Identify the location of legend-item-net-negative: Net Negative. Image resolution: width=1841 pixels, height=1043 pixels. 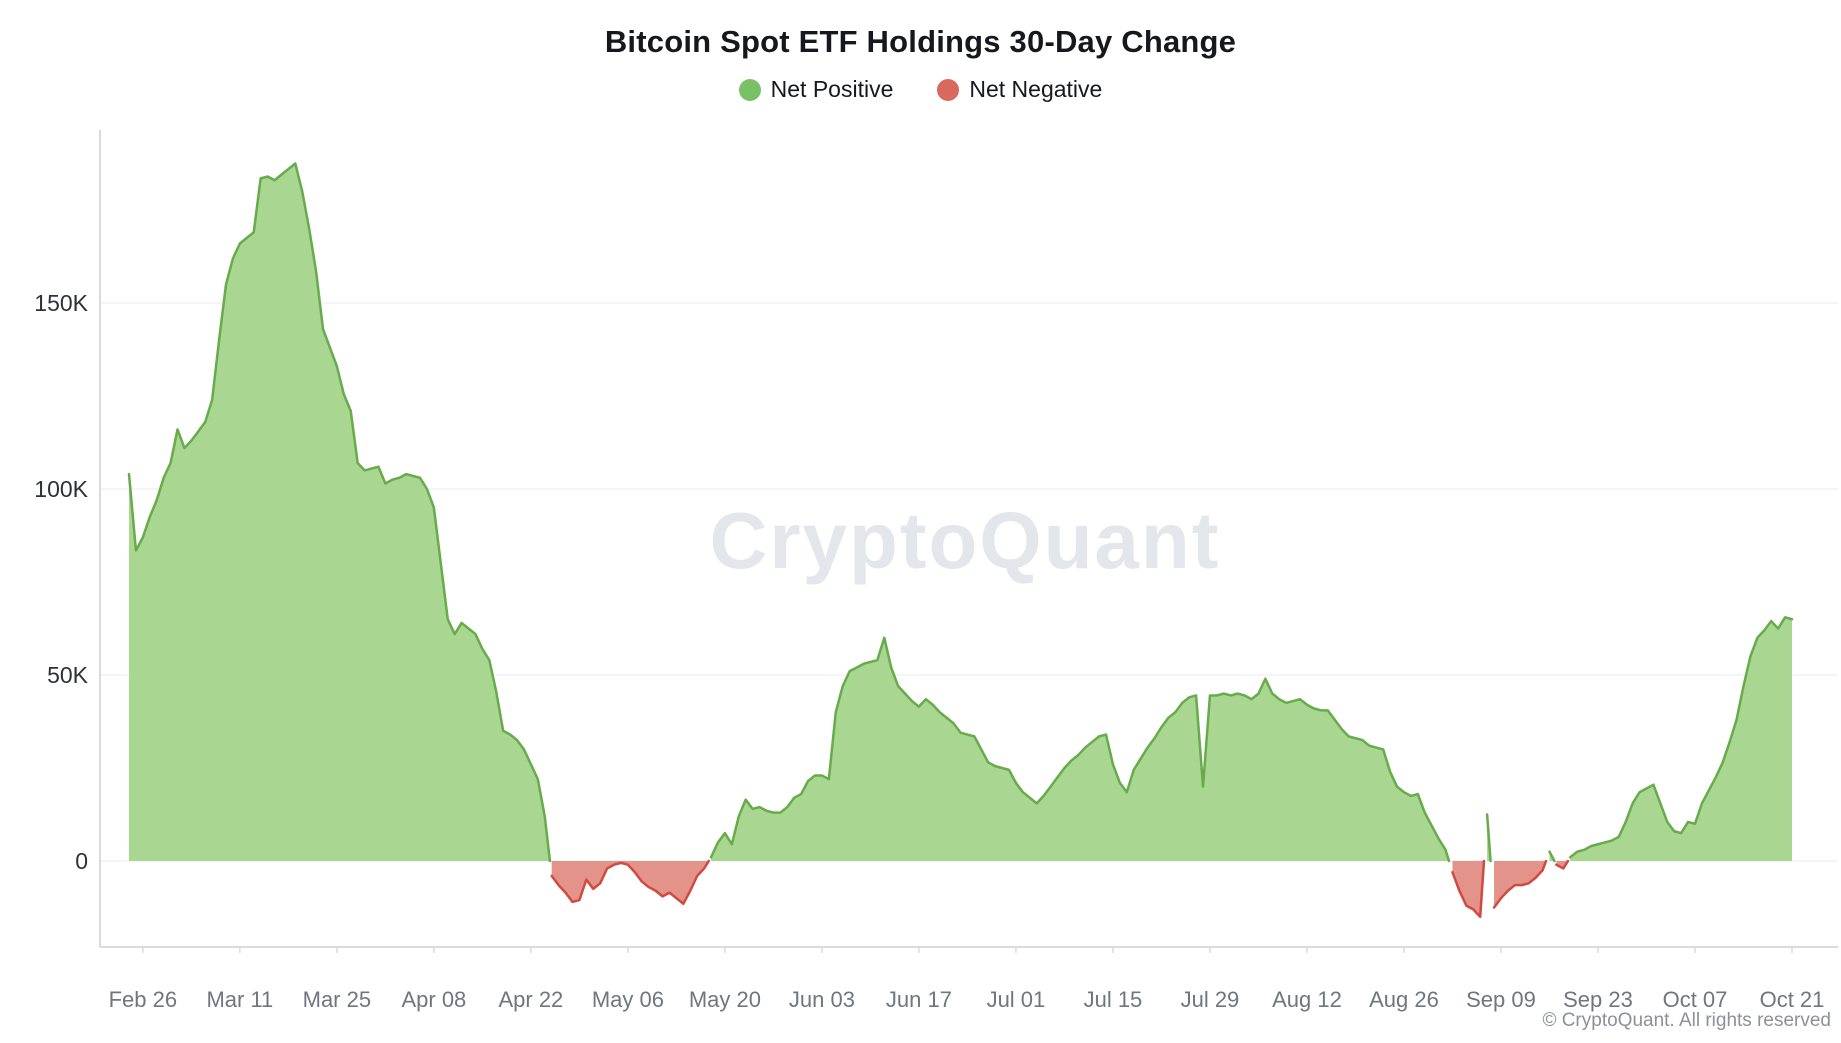
(1019, 89).